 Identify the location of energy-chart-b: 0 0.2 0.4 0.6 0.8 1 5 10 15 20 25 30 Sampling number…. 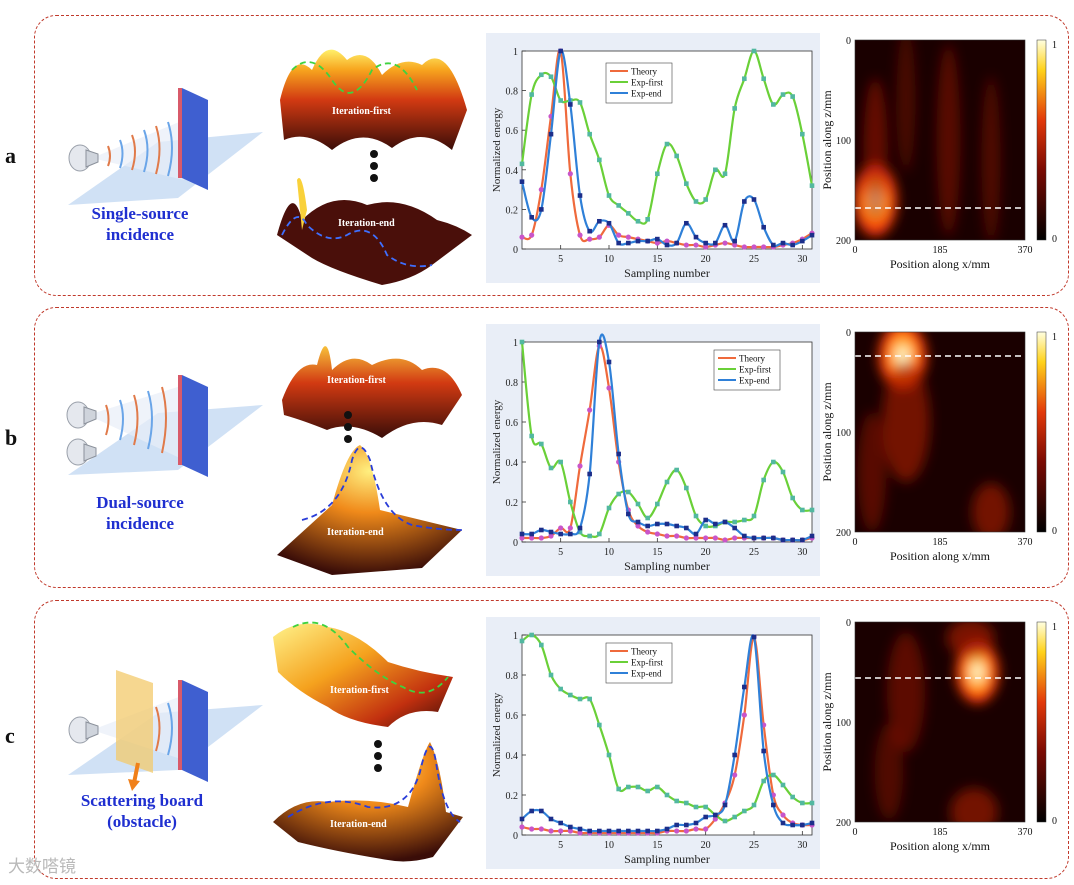
(653, 450).